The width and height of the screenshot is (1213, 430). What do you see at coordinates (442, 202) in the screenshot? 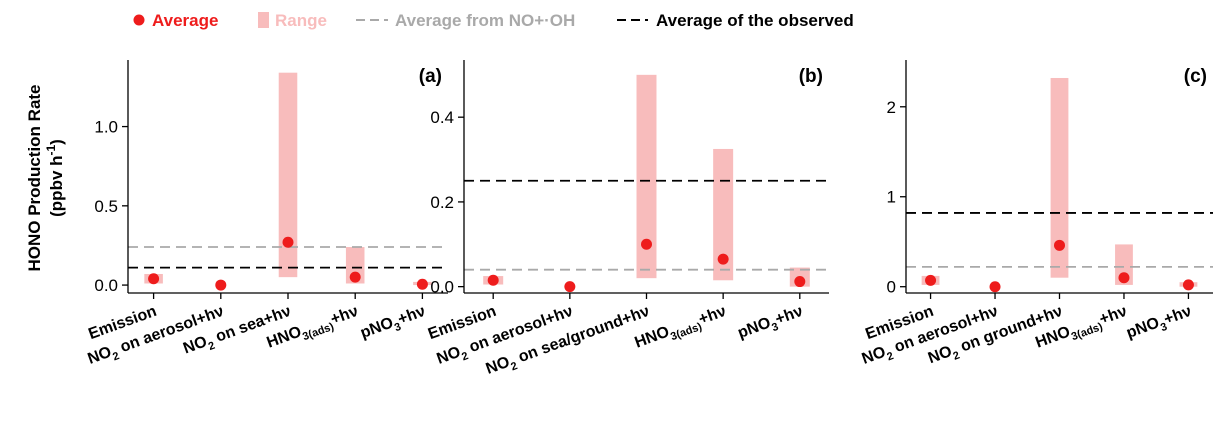
I see `y-tick-label: 0.2` at bounding box center [442, 202].